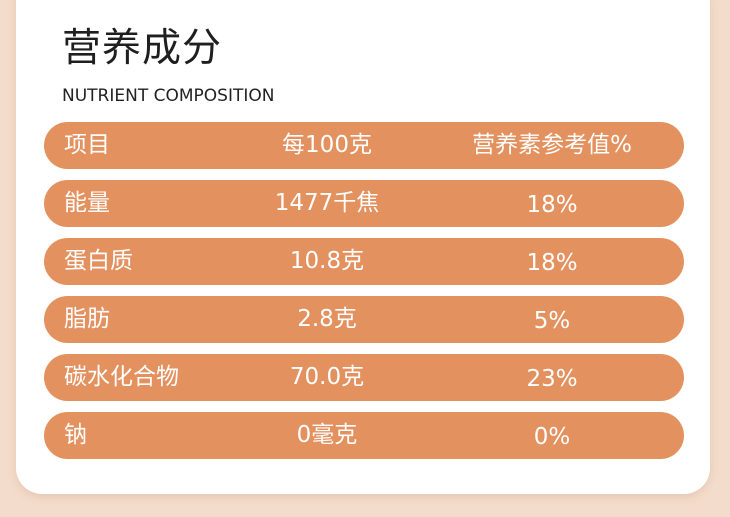 The height and width of the screenshot is (517, 730). Describe the element at coordinates (364, 319) in the screenshot. I see `table-row: 脂肪 2.8克 5%` at that location.